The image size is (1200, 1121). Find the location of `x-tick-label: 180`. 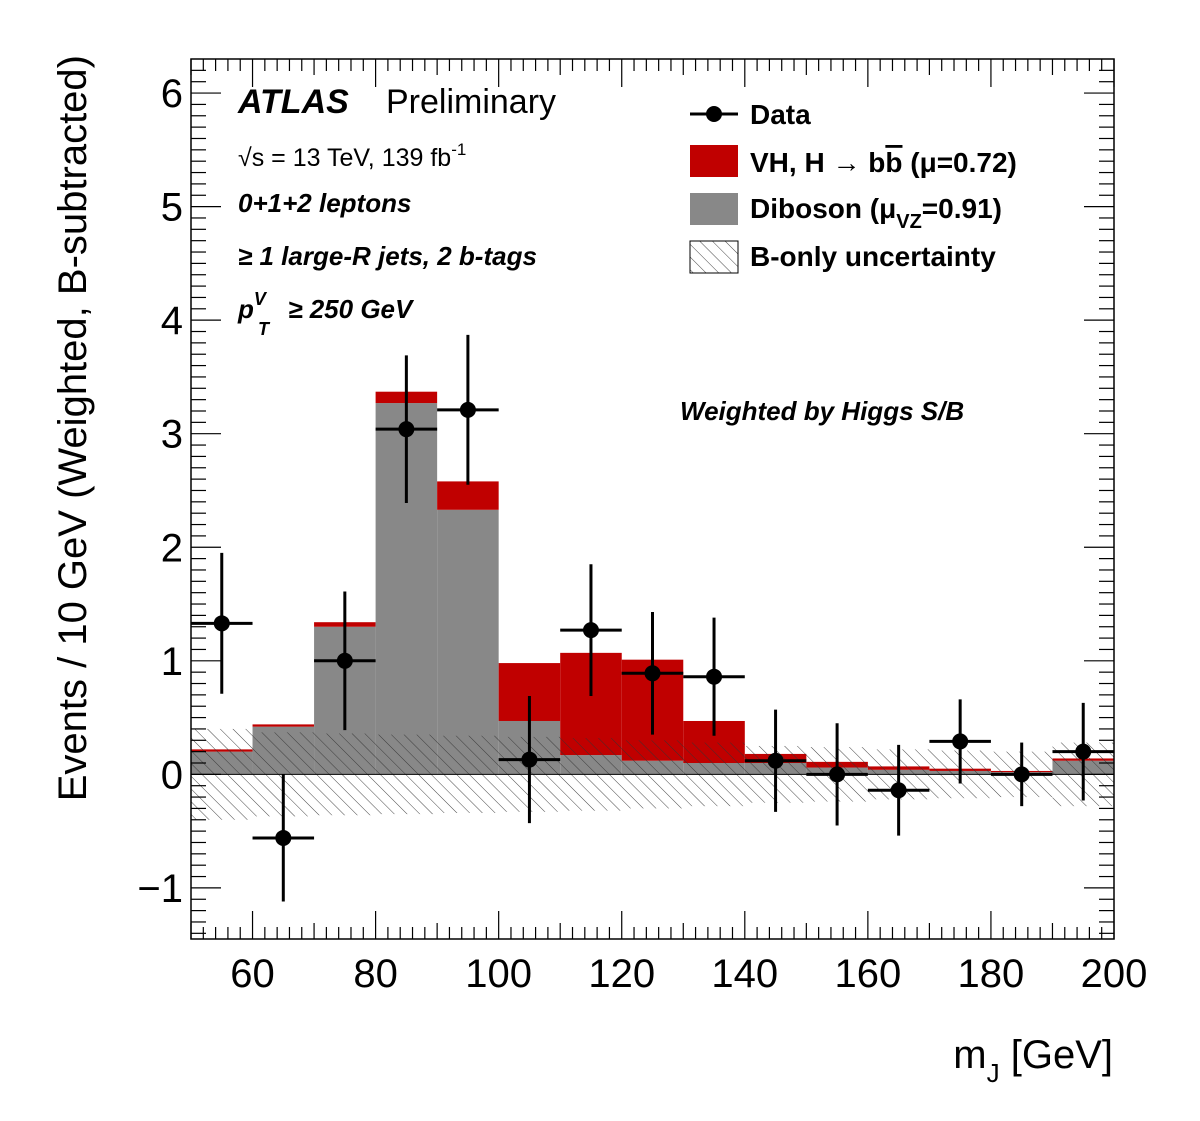

x-tick-label: 180 is located at coordinates (991, 974).